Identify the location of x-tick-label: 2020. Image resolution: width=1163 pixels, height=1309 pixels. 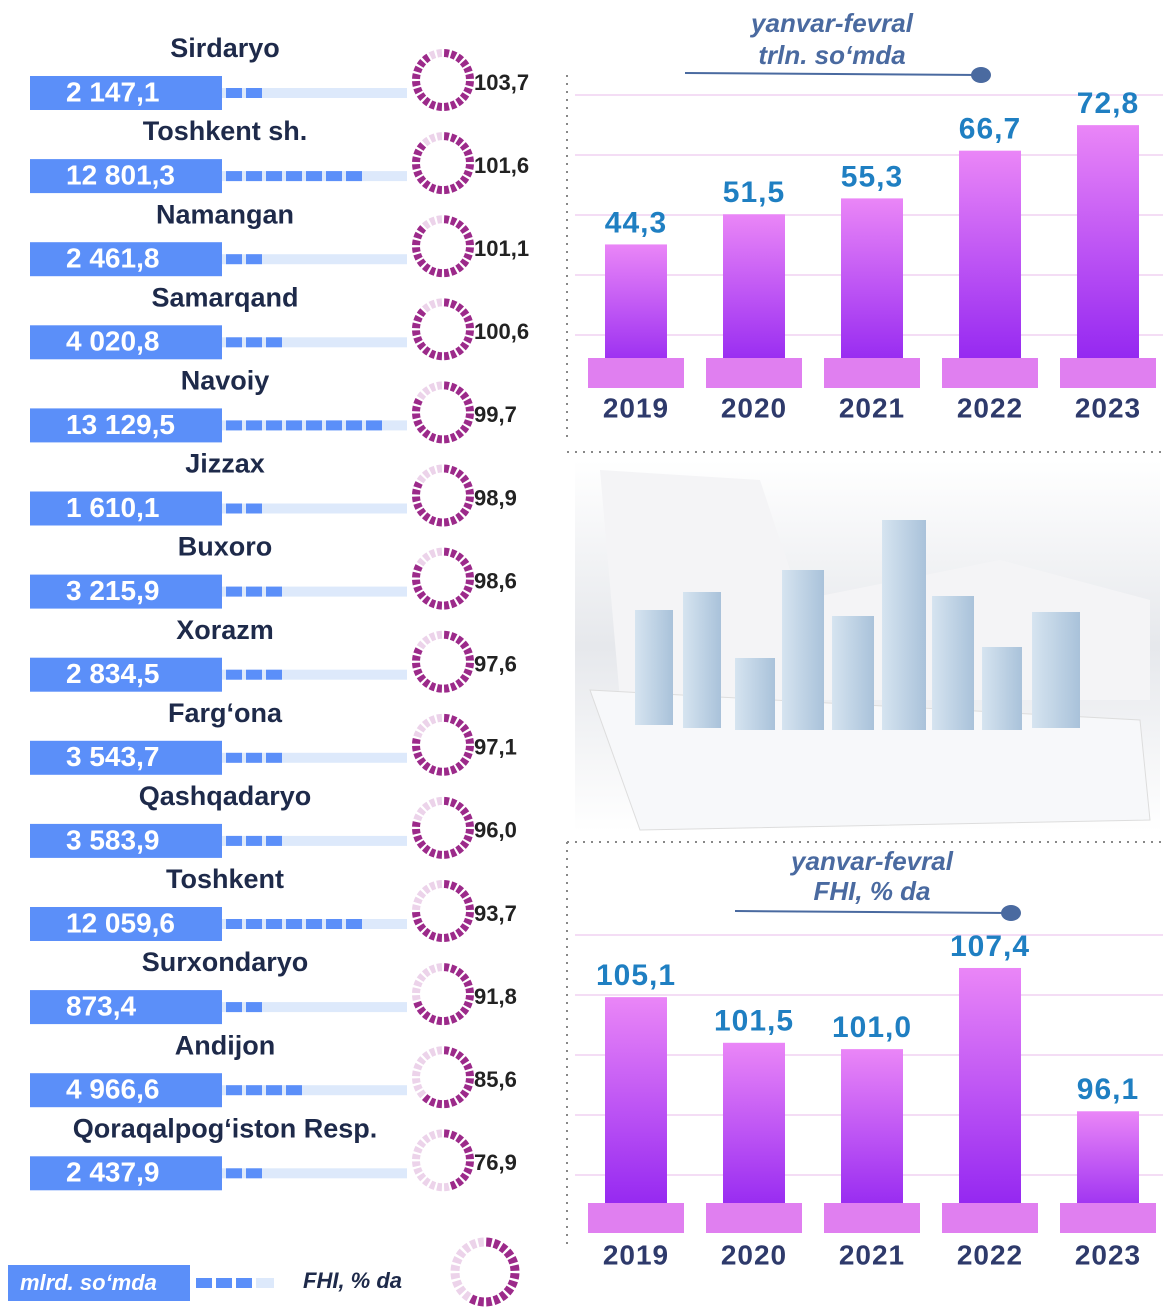
(754, 407).